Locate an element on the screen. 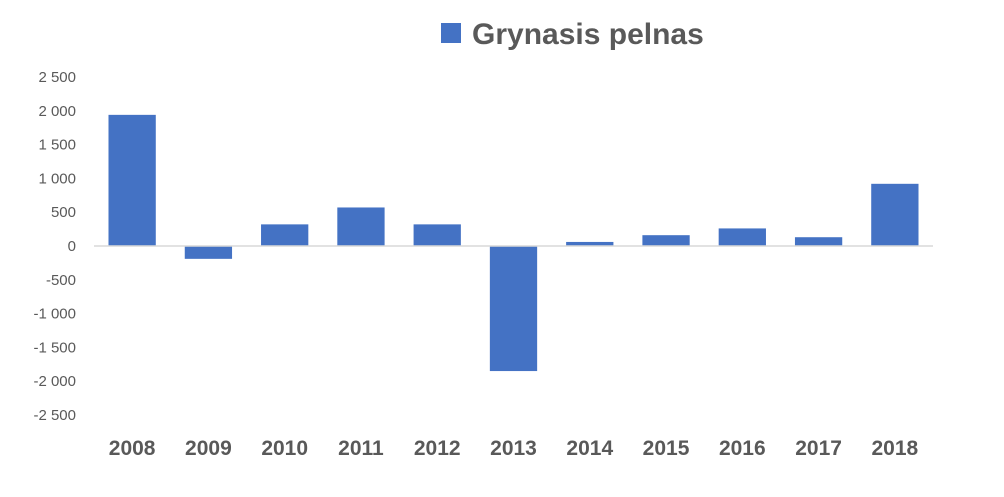 This screenshot has width=1004, height=497. x-tick-label: 2009 is located at coordinates (208, 448).